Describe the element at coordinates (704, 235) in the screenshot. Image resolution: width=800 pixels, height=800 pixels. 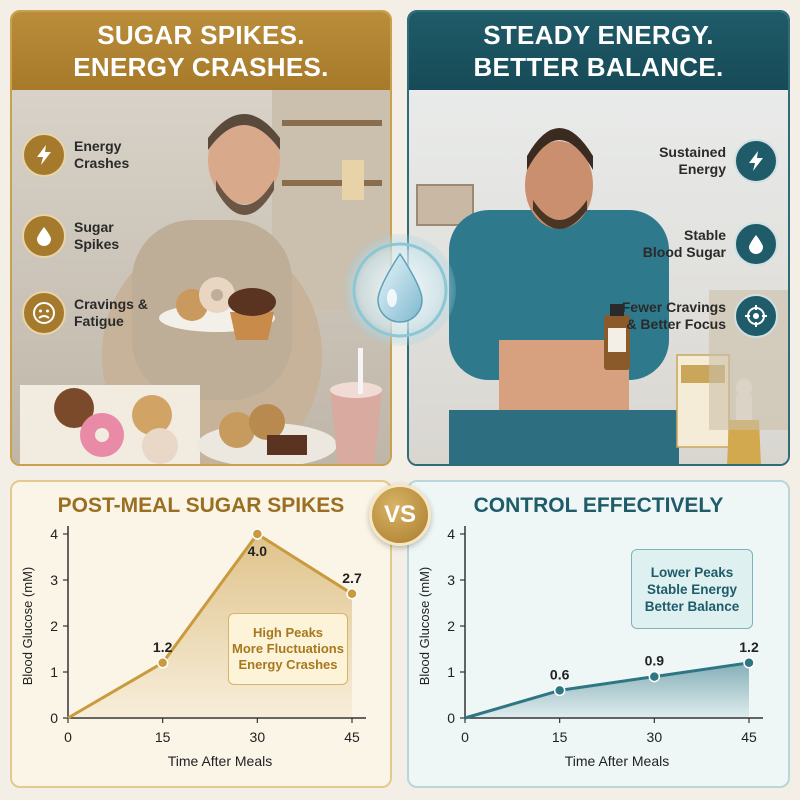
I see `feature-label: Stable` at that location.